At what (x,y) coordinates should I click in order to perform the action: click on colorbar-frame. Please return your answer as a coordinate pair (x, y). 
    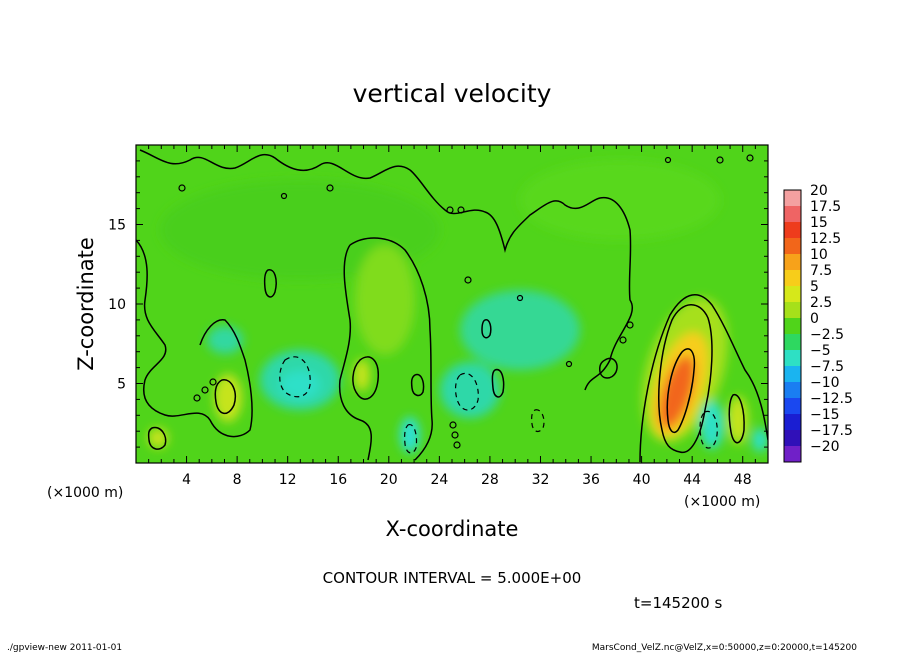
    Looking at the image, I should click on (792, 326).